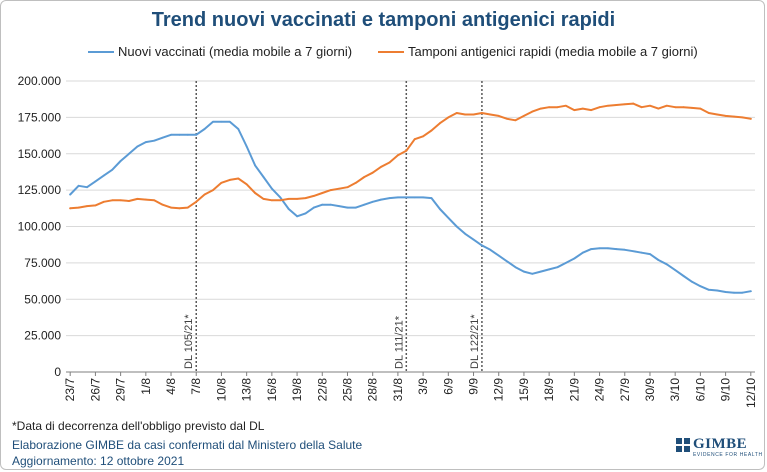 The image size is (767, 472). I want to click on x-tick-label: 3/9, so click(423, 386).